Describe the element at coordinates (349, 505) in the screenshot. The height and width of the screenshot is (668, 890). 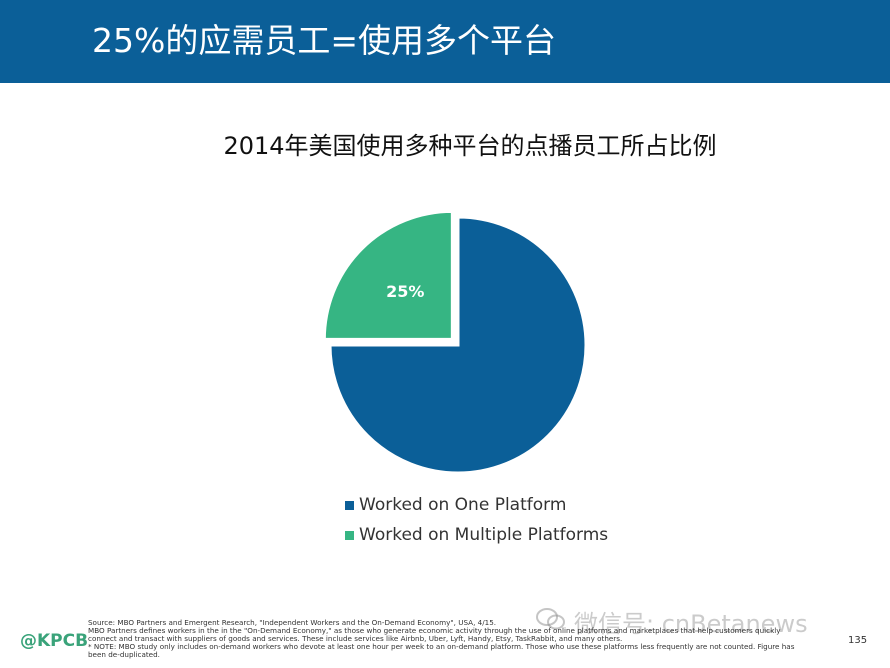
I see `legend-swatch-one-platform` at that location.